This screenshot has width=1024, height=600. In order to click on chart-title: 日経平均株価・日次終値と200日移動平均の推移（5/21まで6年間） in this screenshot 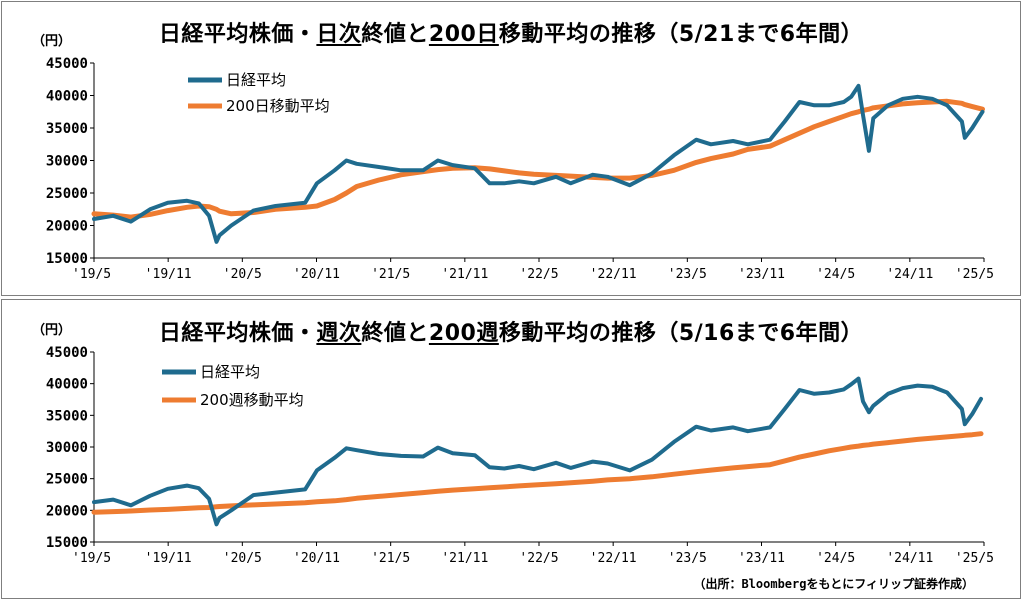, I will do `click(511, 34)`.